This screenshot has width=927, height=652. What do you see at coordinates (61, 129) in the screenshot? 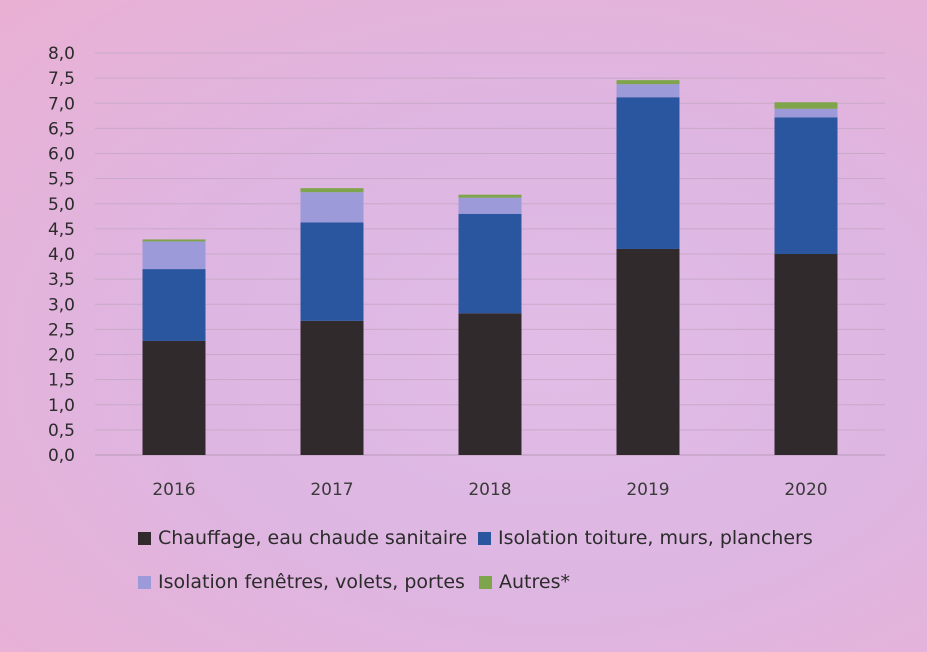
I see `y-tick-label: 6,5` at bounding box center [61, 129].